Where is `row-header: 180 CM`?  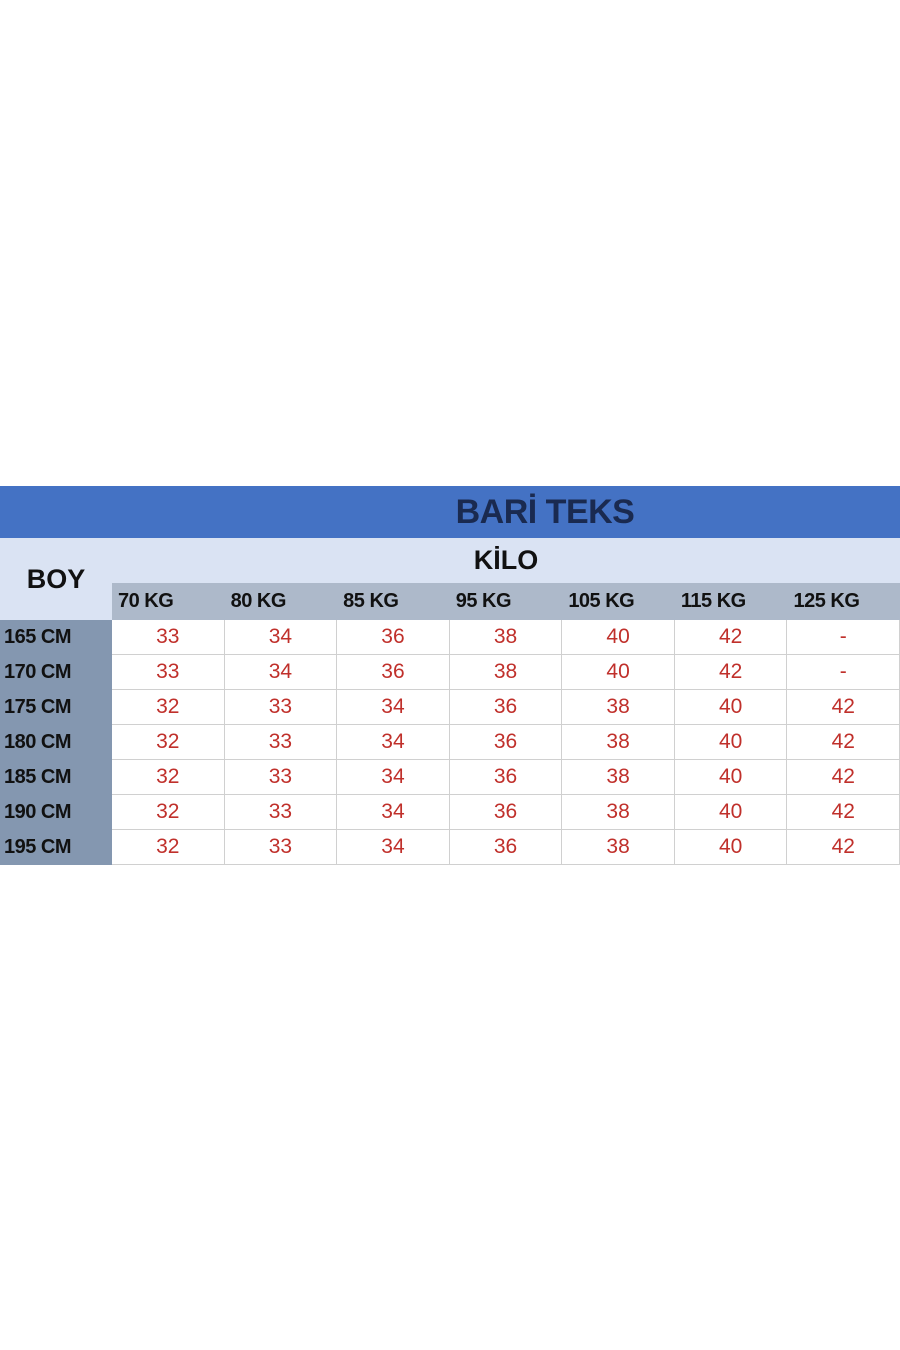 row-header: 180 CM is located at coordinates (56, 742).